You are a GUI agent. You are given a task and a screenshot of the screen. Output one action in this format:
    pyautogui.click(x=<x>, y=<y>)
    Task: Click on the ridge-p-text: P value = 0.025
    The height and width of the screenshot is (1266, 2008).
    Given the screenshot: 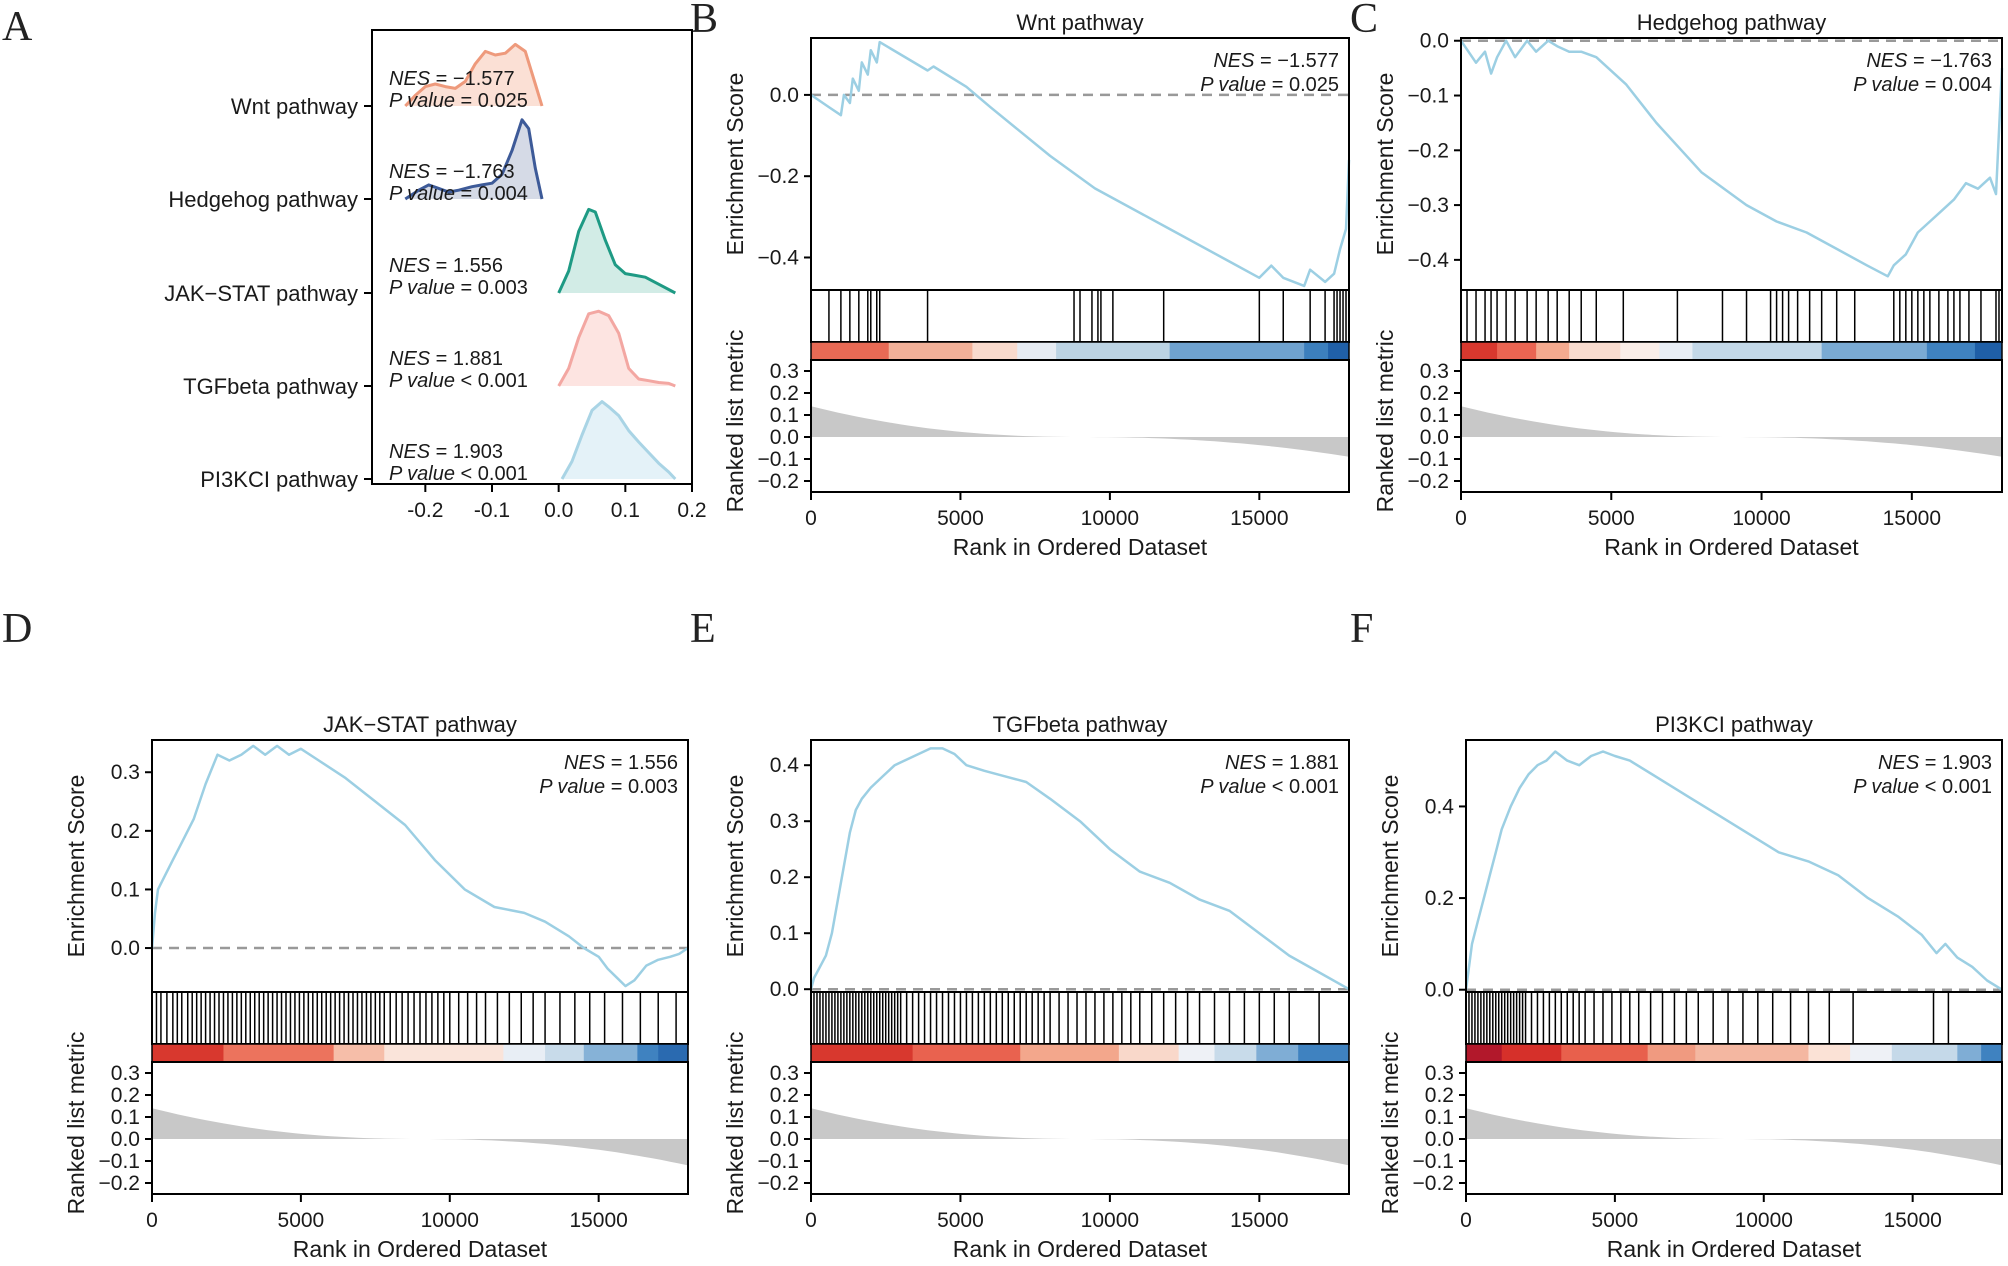 What is the action you would take?
    pyautogui.click(x=458, y=101)
    